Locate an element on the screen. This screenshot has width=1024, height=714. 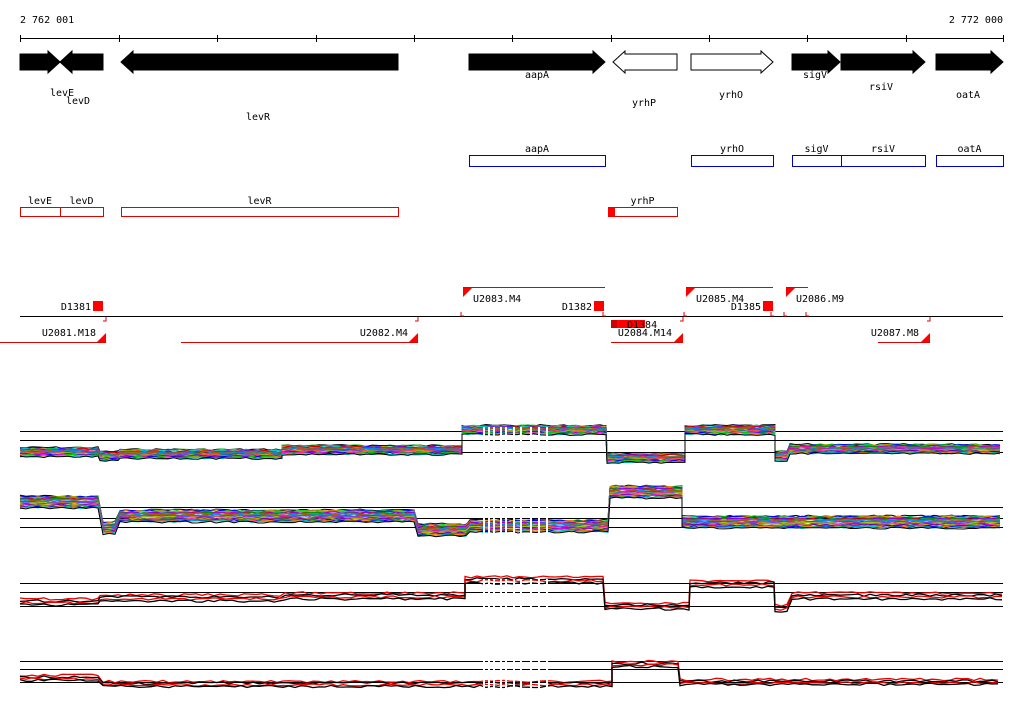
upper-segment-label-U2085.M4: U2085.M4 is located at coordinates (720, 299).